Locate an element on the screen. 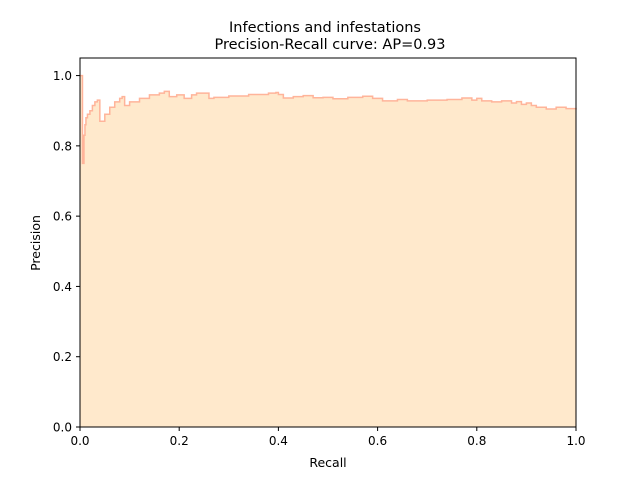  pr-curve-line is located at coordinates (328, 119).